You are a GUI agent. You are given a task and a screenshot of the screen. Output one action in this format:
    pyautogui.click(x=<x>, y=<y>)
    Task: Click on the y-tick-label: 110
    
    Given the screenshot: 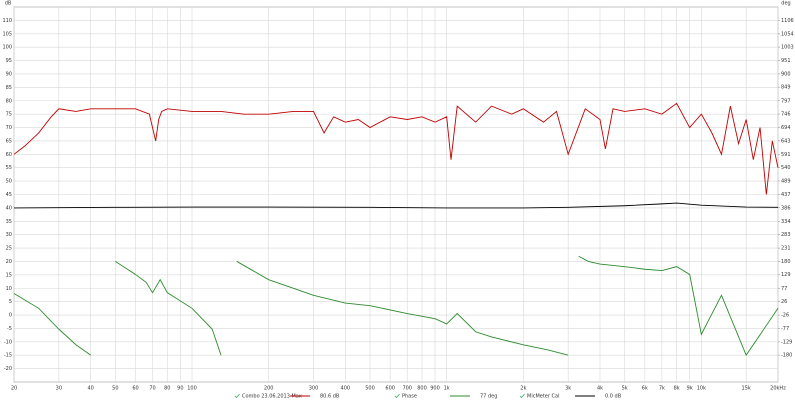 What is the action you would take?
    pyautogui.click(x=7, y=21)
    